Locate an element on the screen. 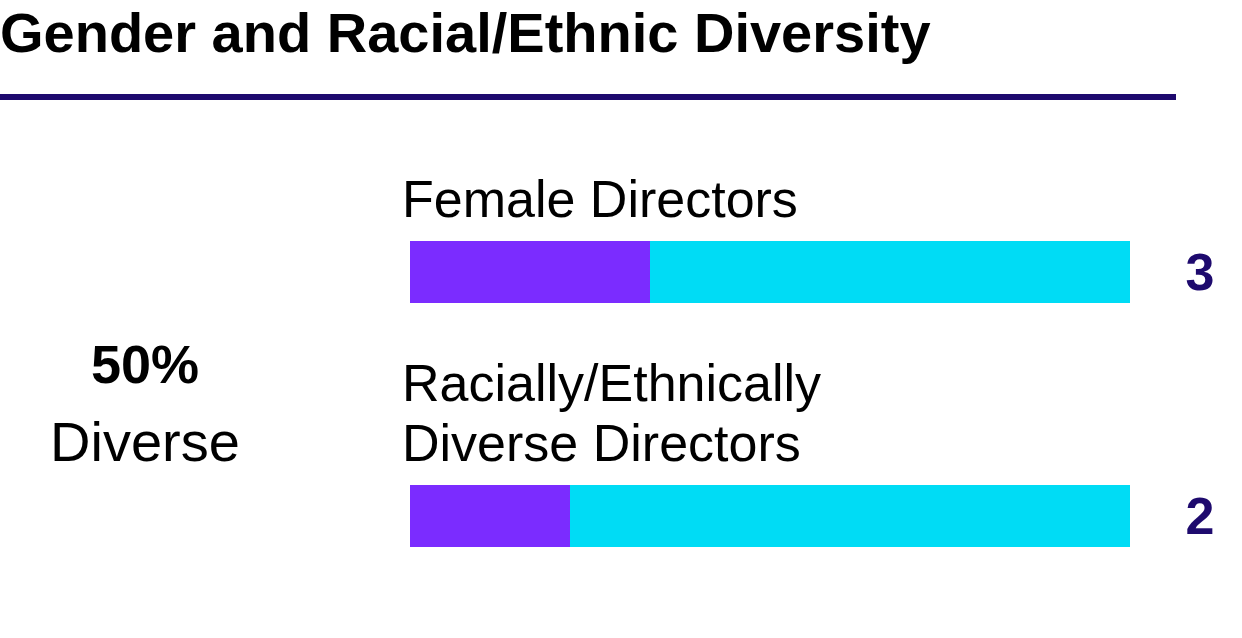  data-label: 2 is located at coordinates (1200, 516).